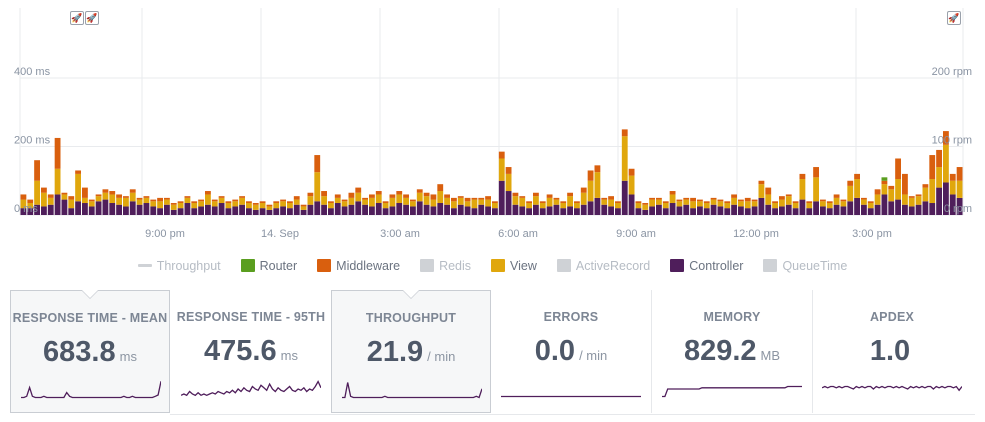  Describe the element at coordinates (358, 265) in the screenshot. I see `legend-item-middleware: Middleware` at that location.